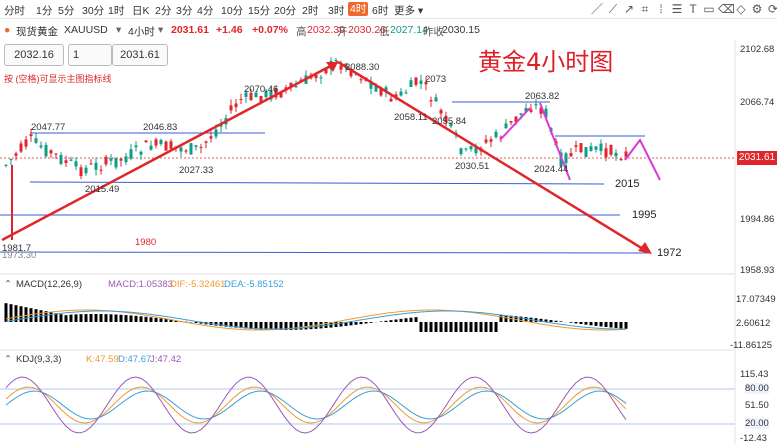 Image resolution: width=777 pixels, height=444 pixels. What do you see at coordinates (102, 189) in the screenshot?
I see `annotation: 2015.49` at bounding box center [102, 189].